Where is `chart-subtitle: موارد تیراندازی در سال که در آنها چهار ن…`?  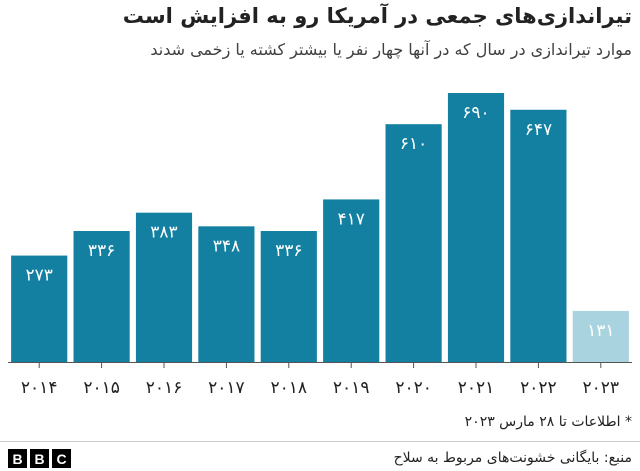
chart-subtitle: موارد تیراندازی در سال که در آنها چهار ن… is located at coordinates (391, 49).